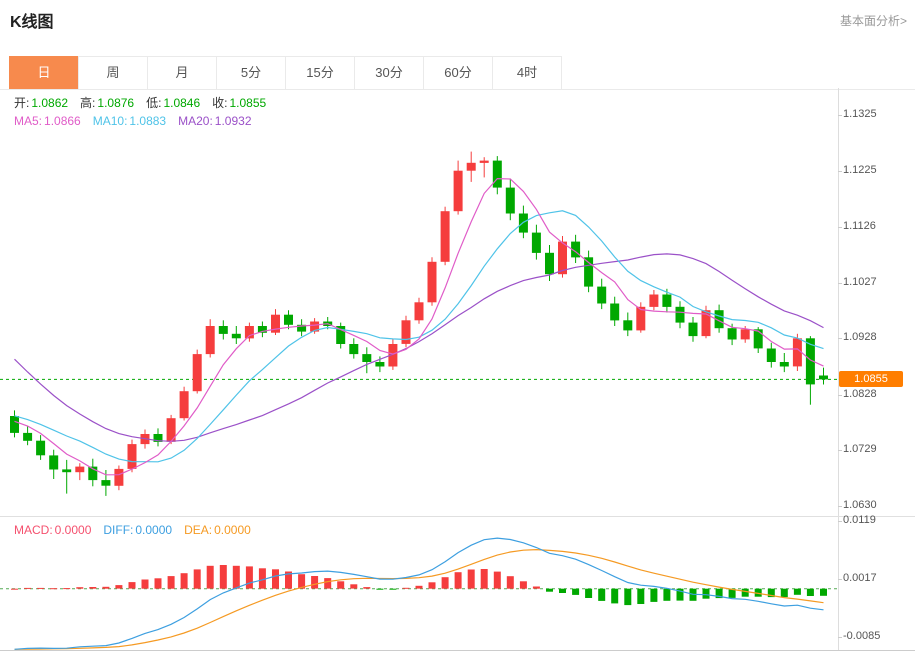 The image size is (915, 652). I want to click on tab-月: 月, so click(182, 73).